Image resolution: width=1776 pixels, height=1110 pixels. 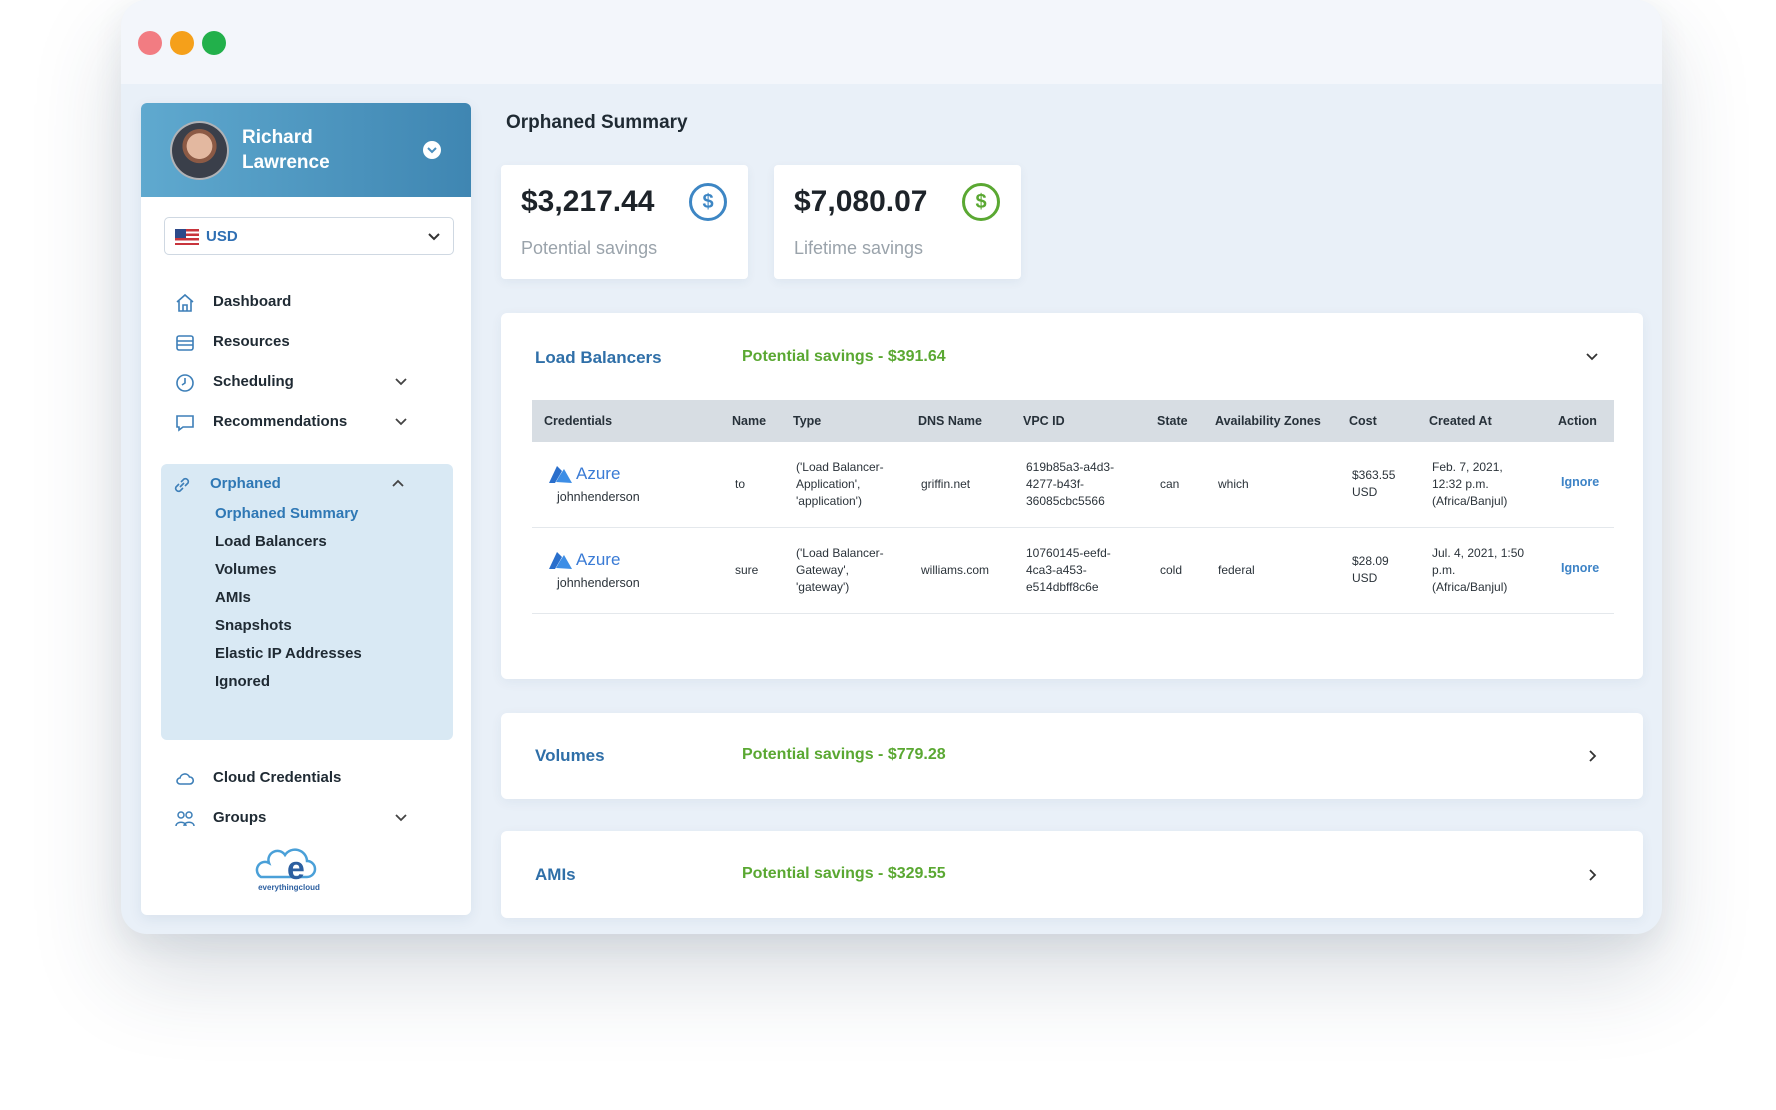 I want to click on cell-state: can, so click(x=1170, y=484).